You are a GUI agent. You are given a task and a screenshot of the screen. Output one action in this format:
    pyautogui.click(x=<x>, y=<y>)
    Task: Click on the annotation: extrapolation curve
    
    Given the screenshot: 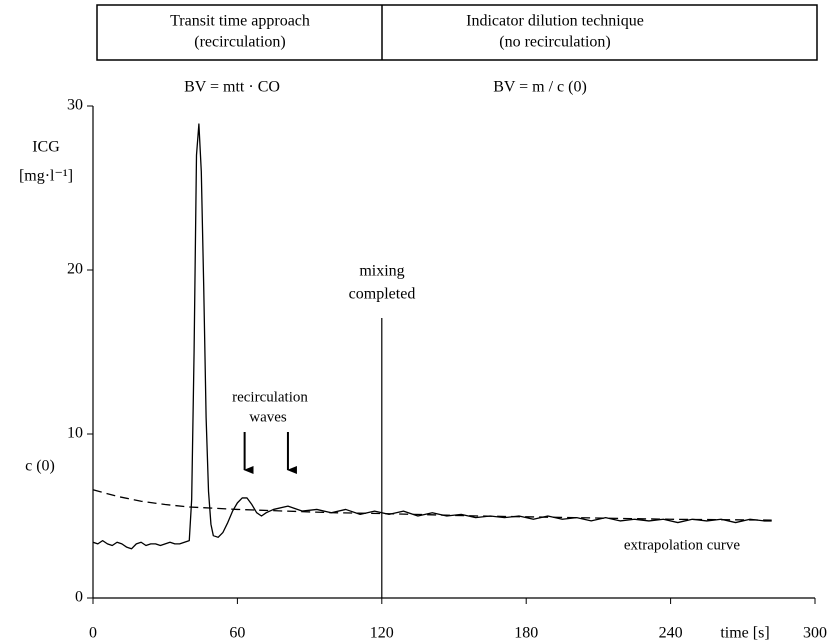 What is the action you would take?
    pyautogui.click(x=682, y=545)
    